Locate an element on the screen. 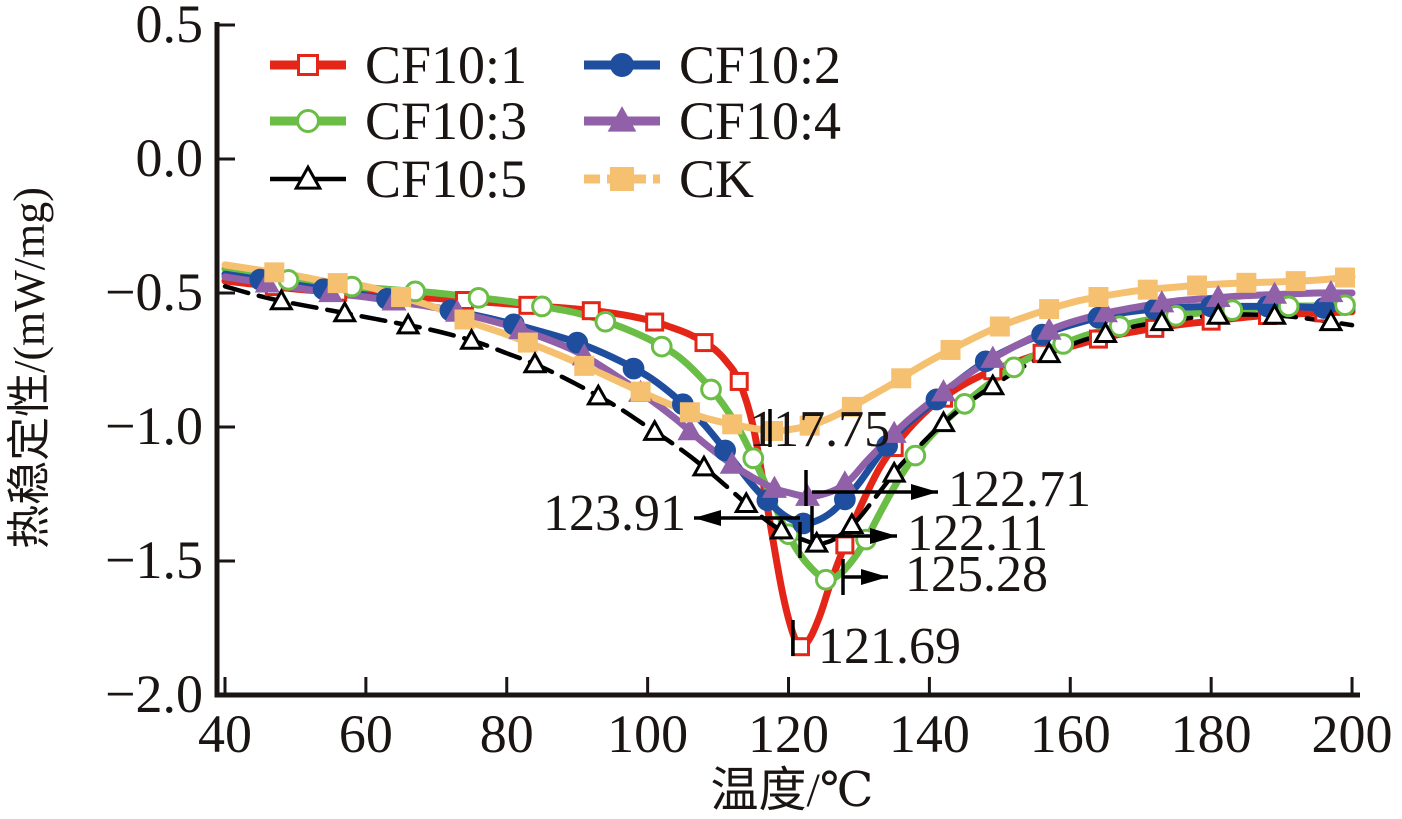 The height and width of the screenshot is (819, 1402). annotation-122.11: 122.11 is located at coordinates (929, 533).